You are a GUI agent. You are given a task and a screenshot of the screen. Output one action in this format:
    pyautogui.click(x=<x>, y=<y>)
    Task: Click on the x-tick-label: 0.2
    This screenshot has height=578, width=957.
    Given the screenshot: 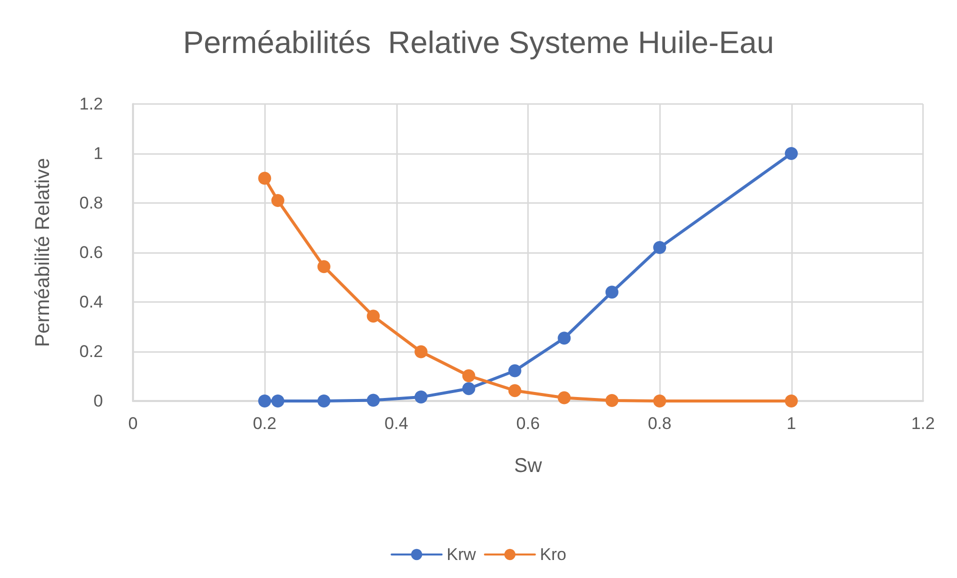 What is the action you would take?
    pyautogui.click(x=264, y=423)
    